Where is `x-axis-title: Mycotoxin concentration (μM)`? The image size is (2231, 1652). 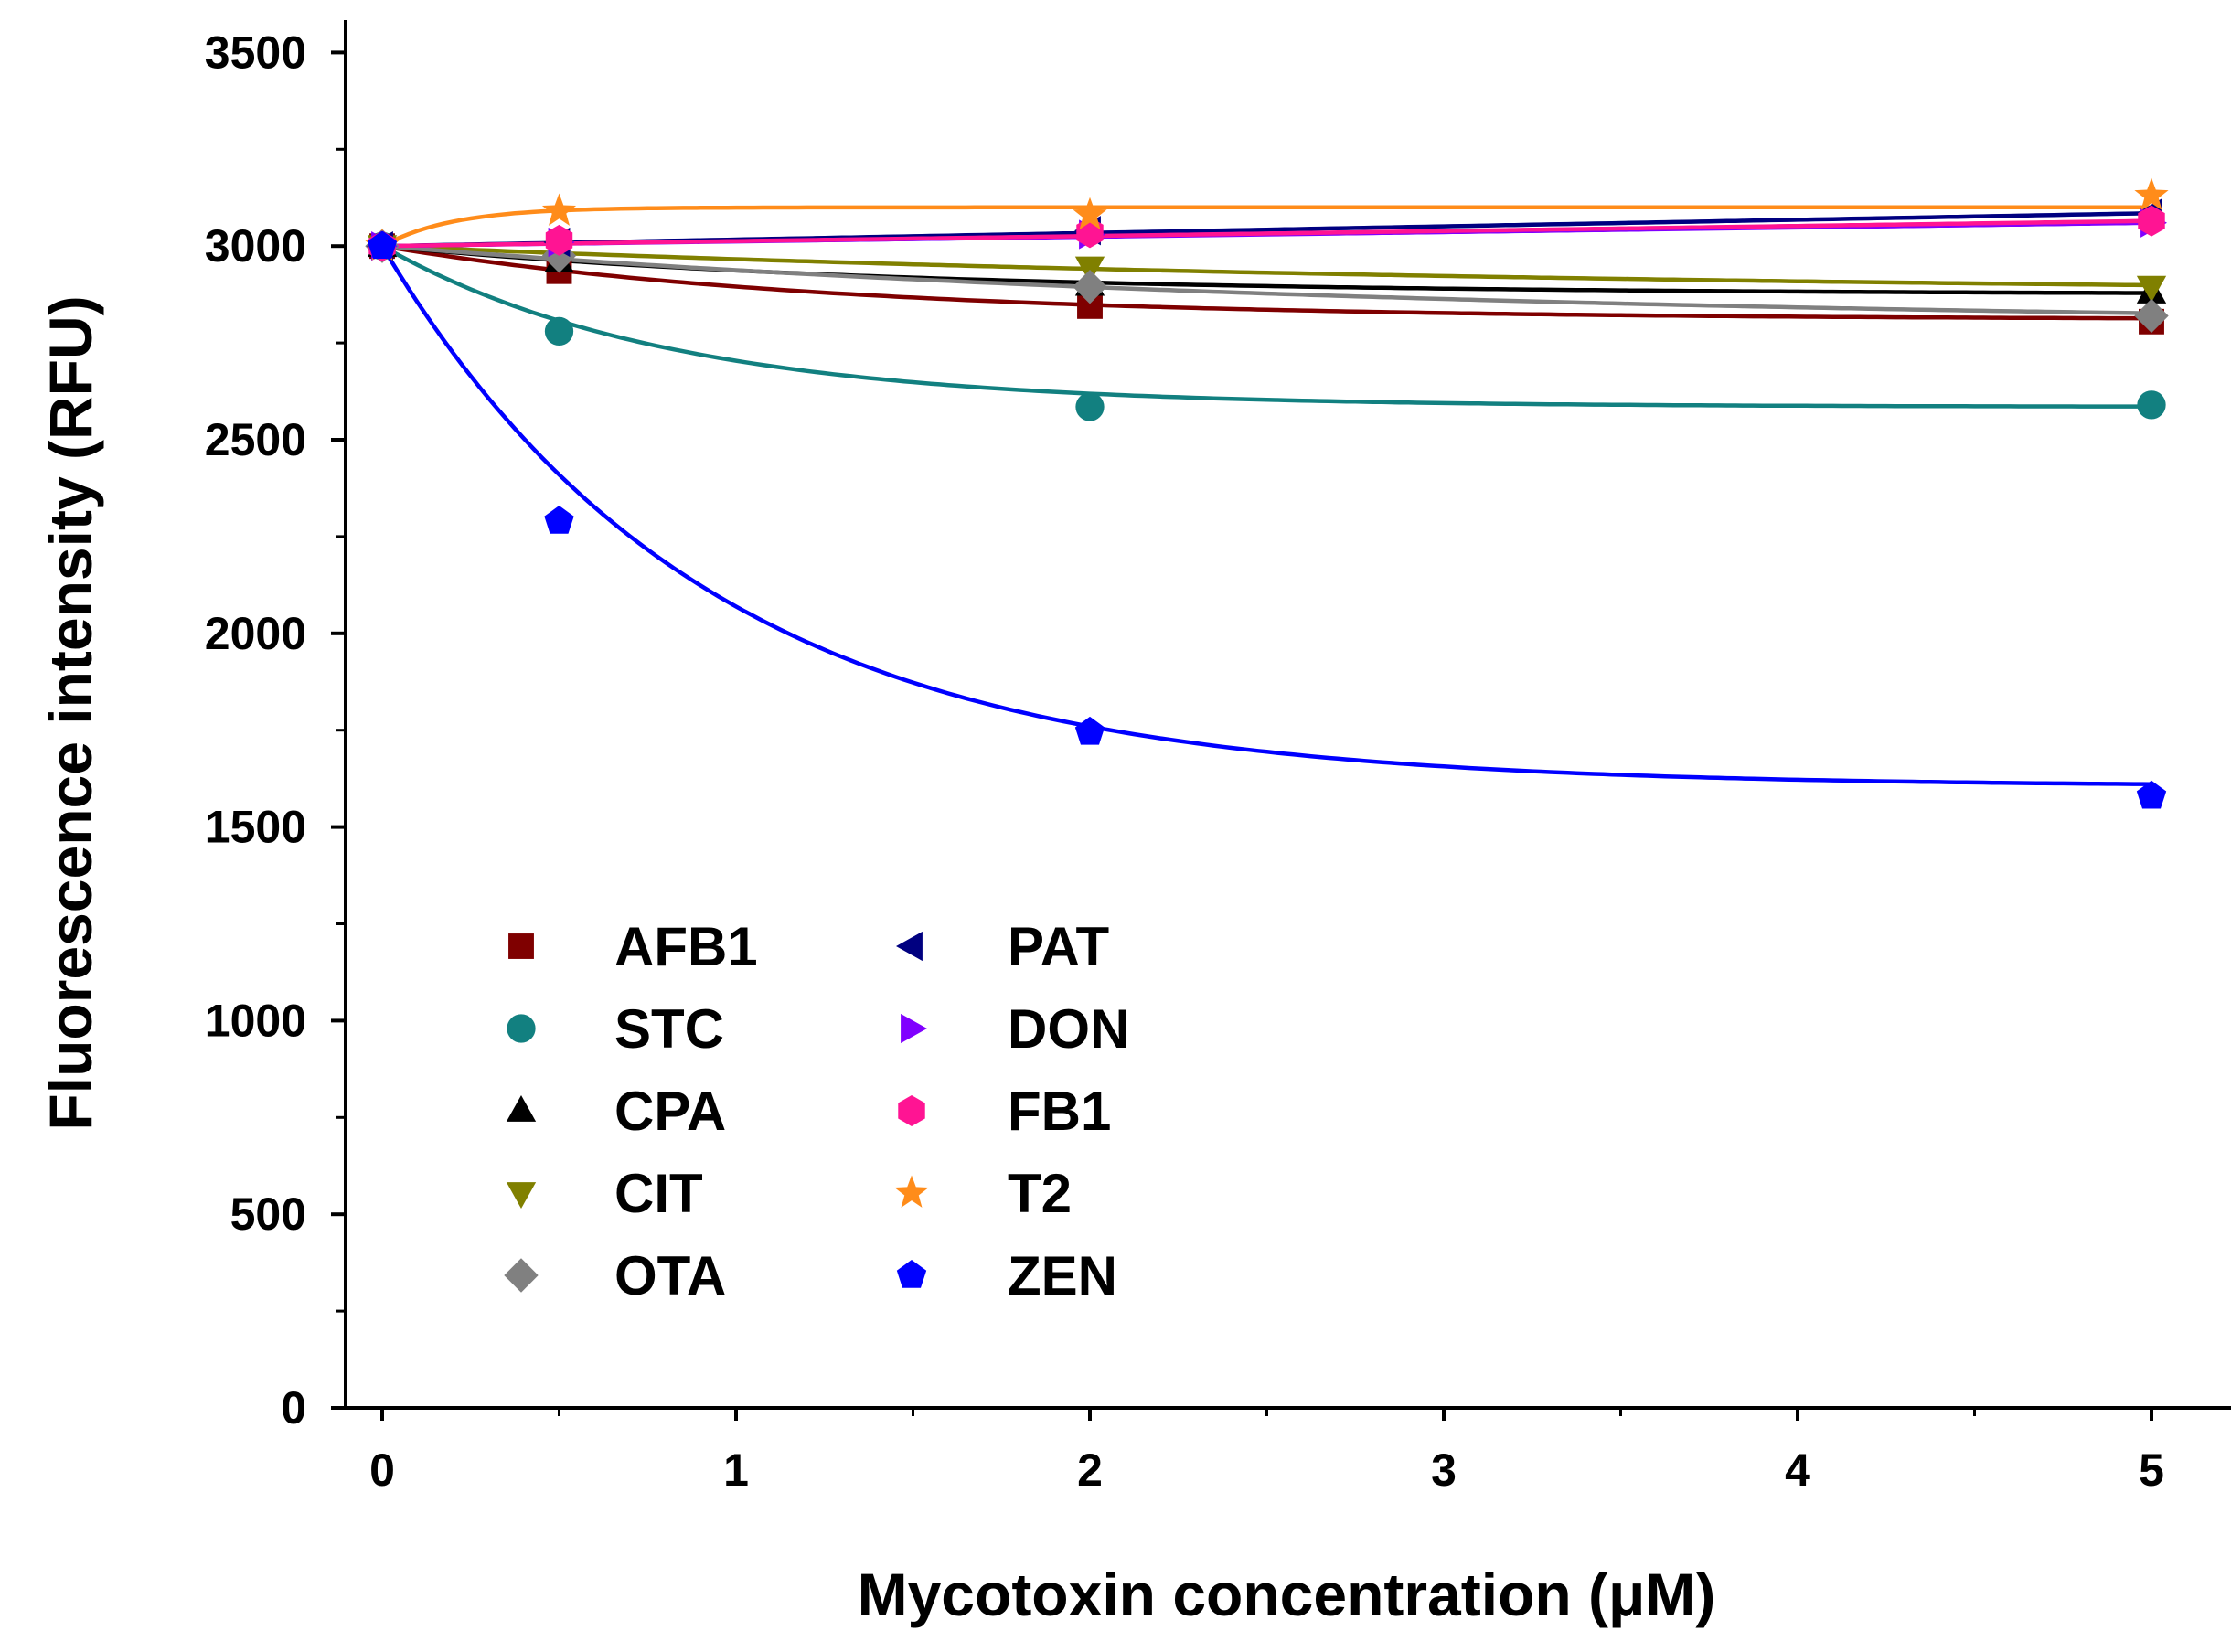 x-axis-title: Mycotoxin concentration (μM) is located at coordinates (1287, 1594).